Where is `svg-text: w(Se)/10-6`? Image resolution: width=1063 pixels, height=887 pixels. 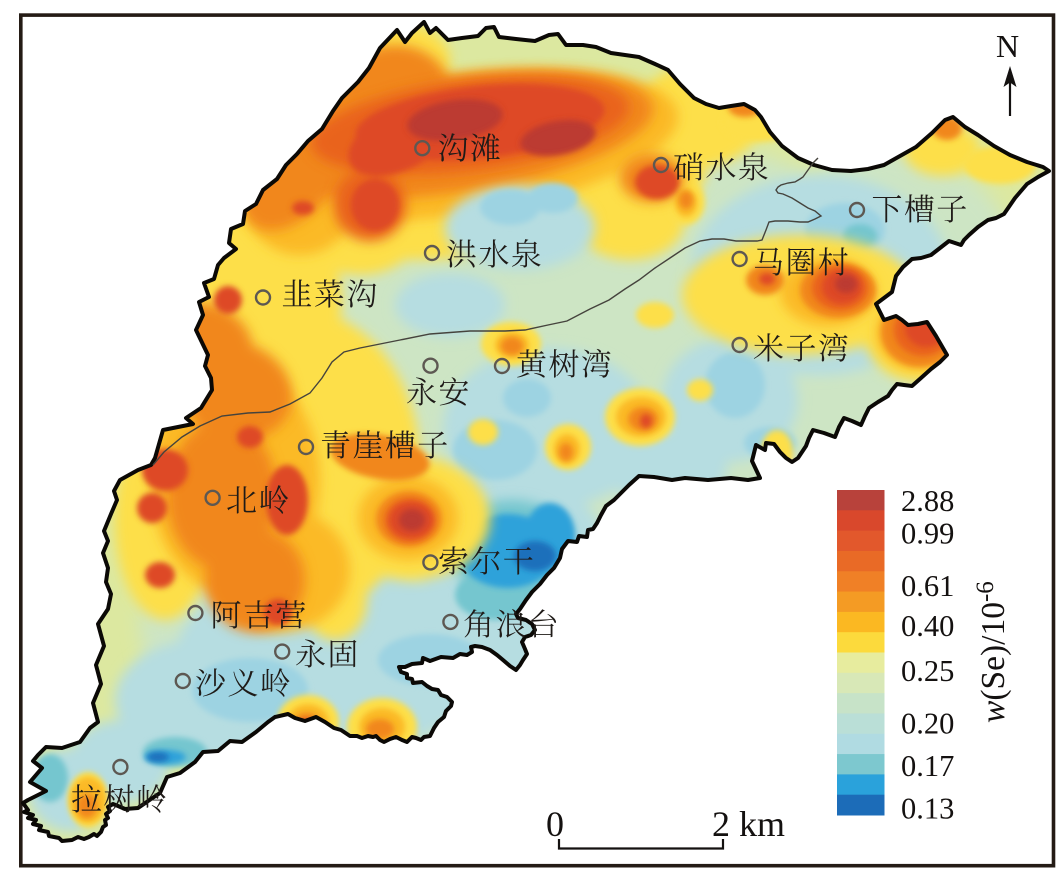
svg-text: w(Se)/10-6 is located at coordinates (992, 652).